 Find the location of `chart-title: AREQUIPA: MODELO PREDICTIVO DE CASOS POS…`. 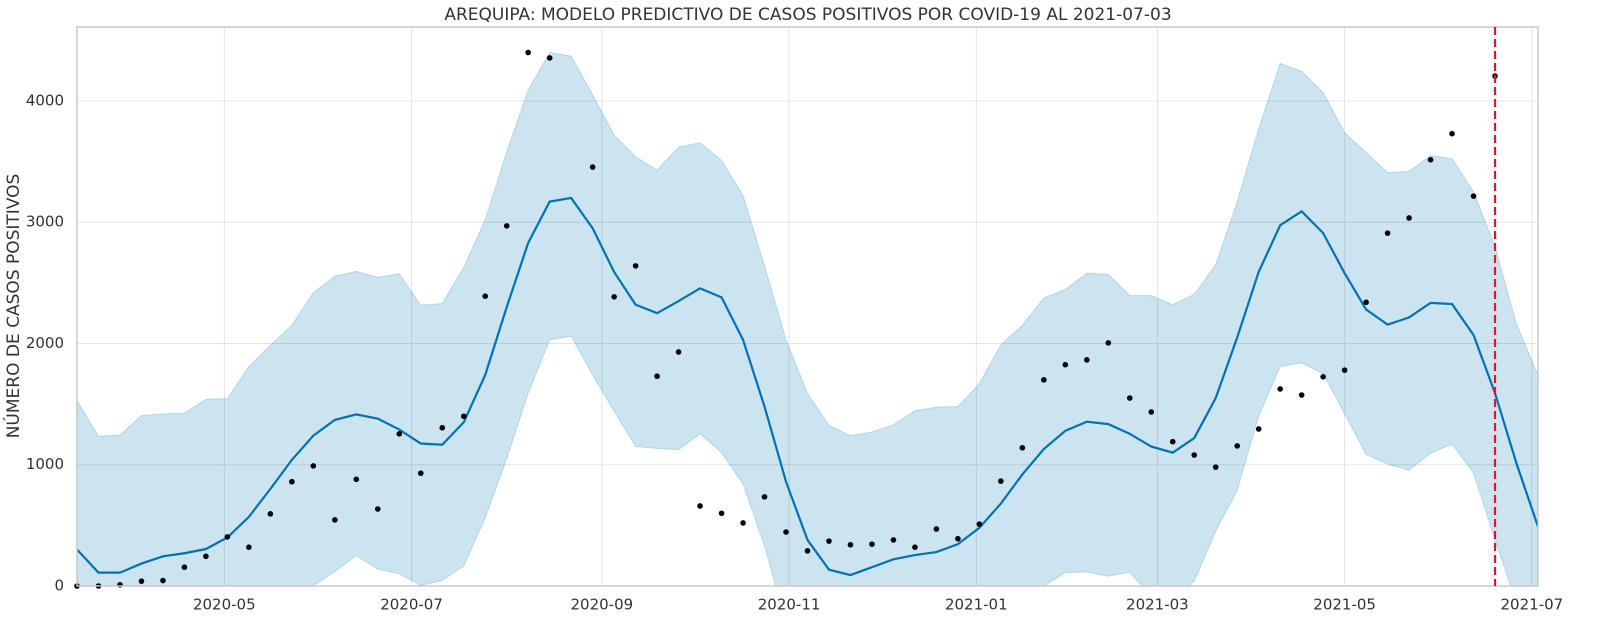

chart-title: AREQUIPA: MODELO PREDICTIVO DE CASOS POS… is located at coordinates (807, 15).